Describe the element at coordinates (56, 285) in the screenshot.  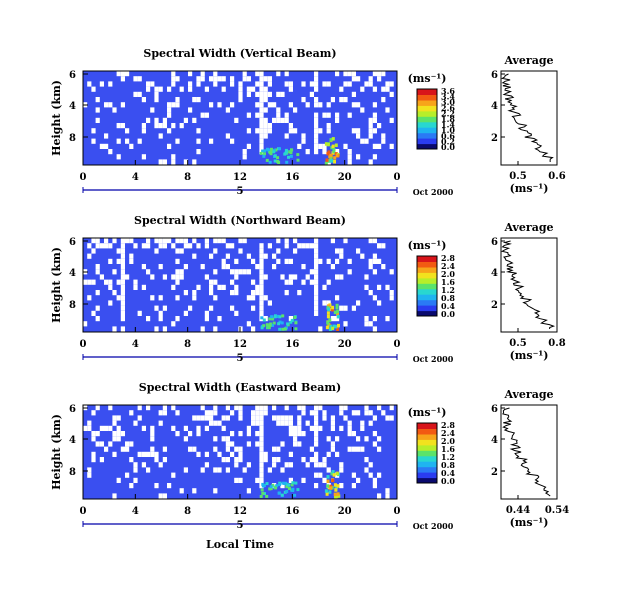
I see `y-axis-label: Height (km)` at that location.